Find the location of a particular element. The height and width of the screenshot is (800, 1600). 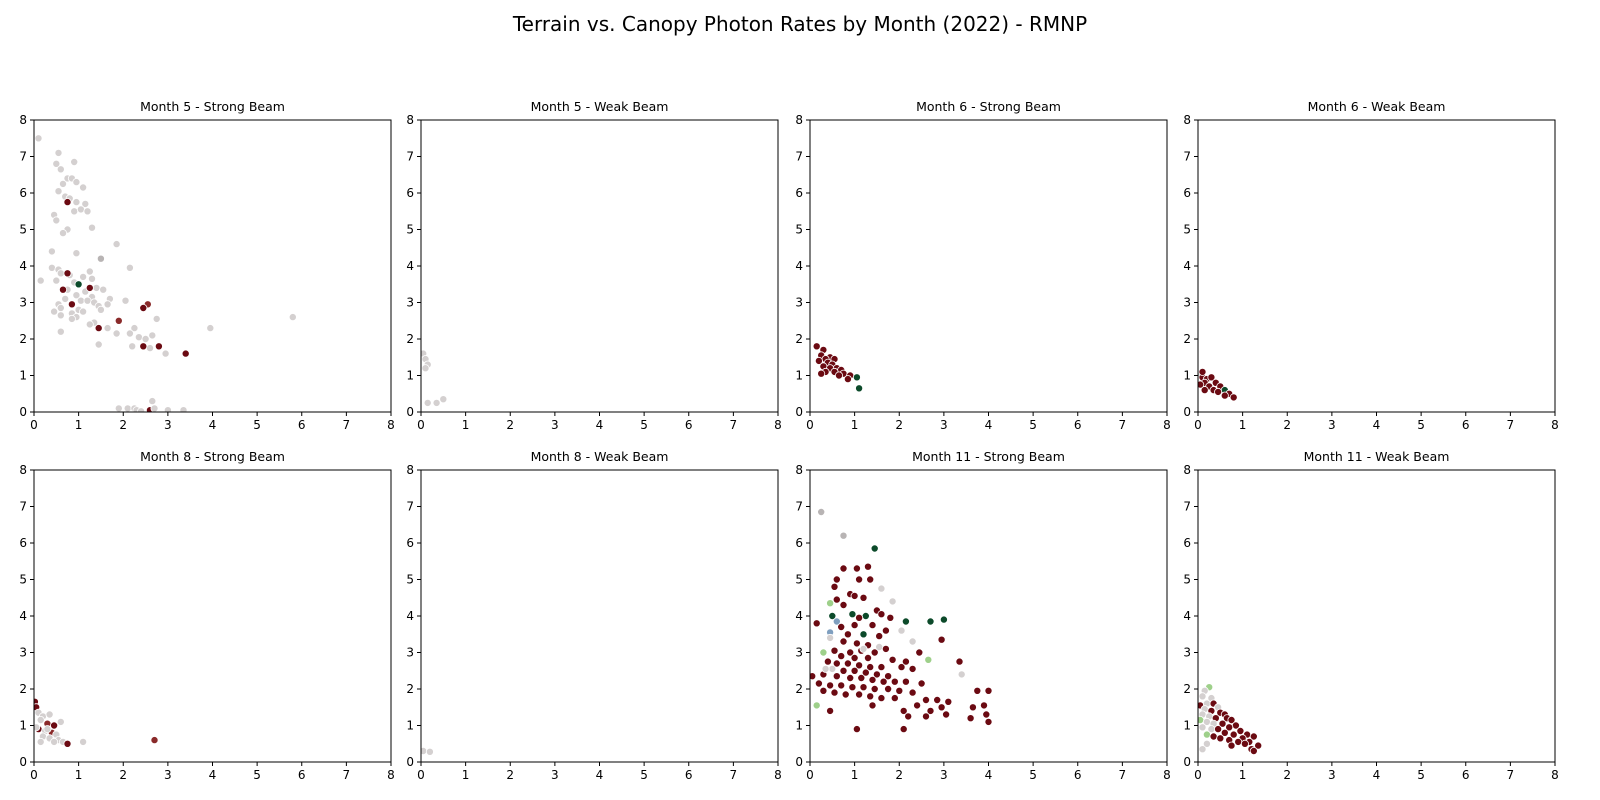

subplot-1: Month 5 - Strong Beam 0 1 2 3 4 5 6 7 8 0 1 2 3 4 5 6 7 8 is located at coordinates (206, 265).